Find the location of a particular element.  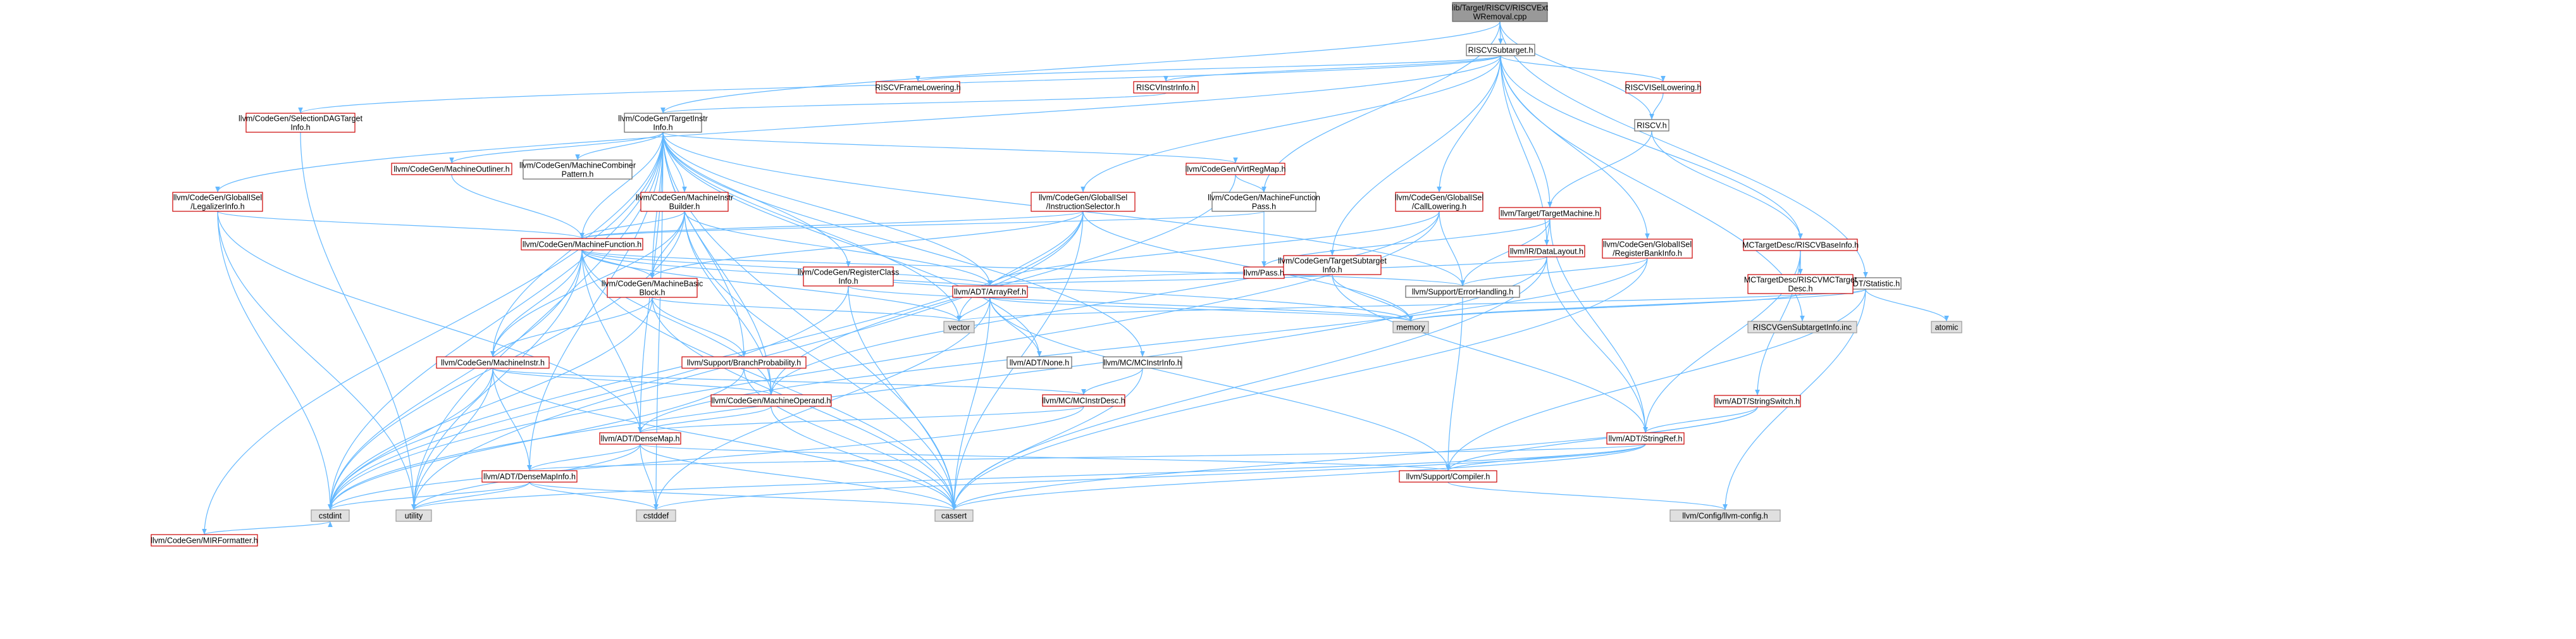

edge-instr_info-to-target_instr_info is located at coordinates (915, 103).